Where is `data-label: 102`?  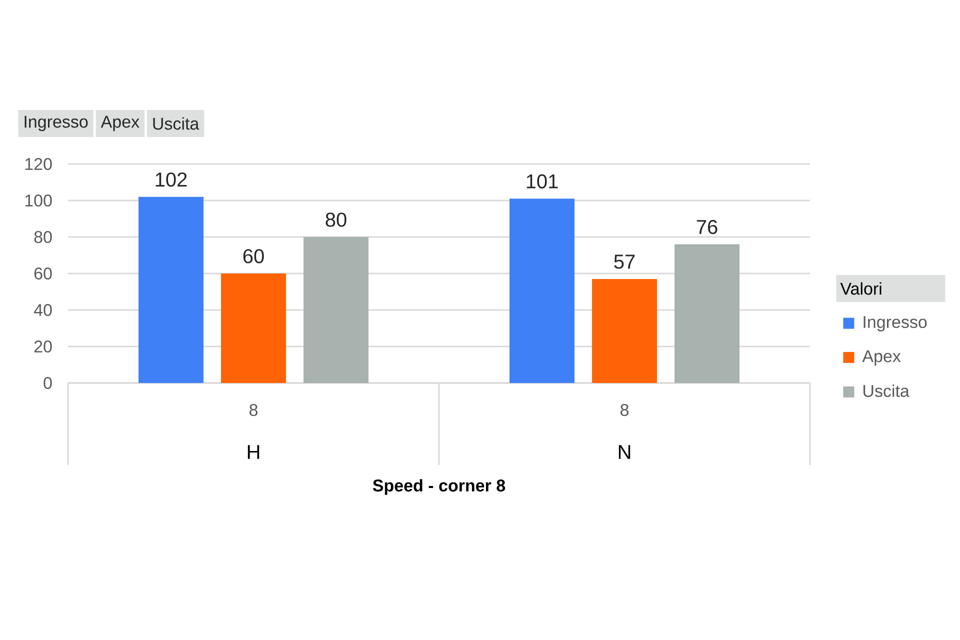 data-label: 102 is located at coordinates (171, 179).